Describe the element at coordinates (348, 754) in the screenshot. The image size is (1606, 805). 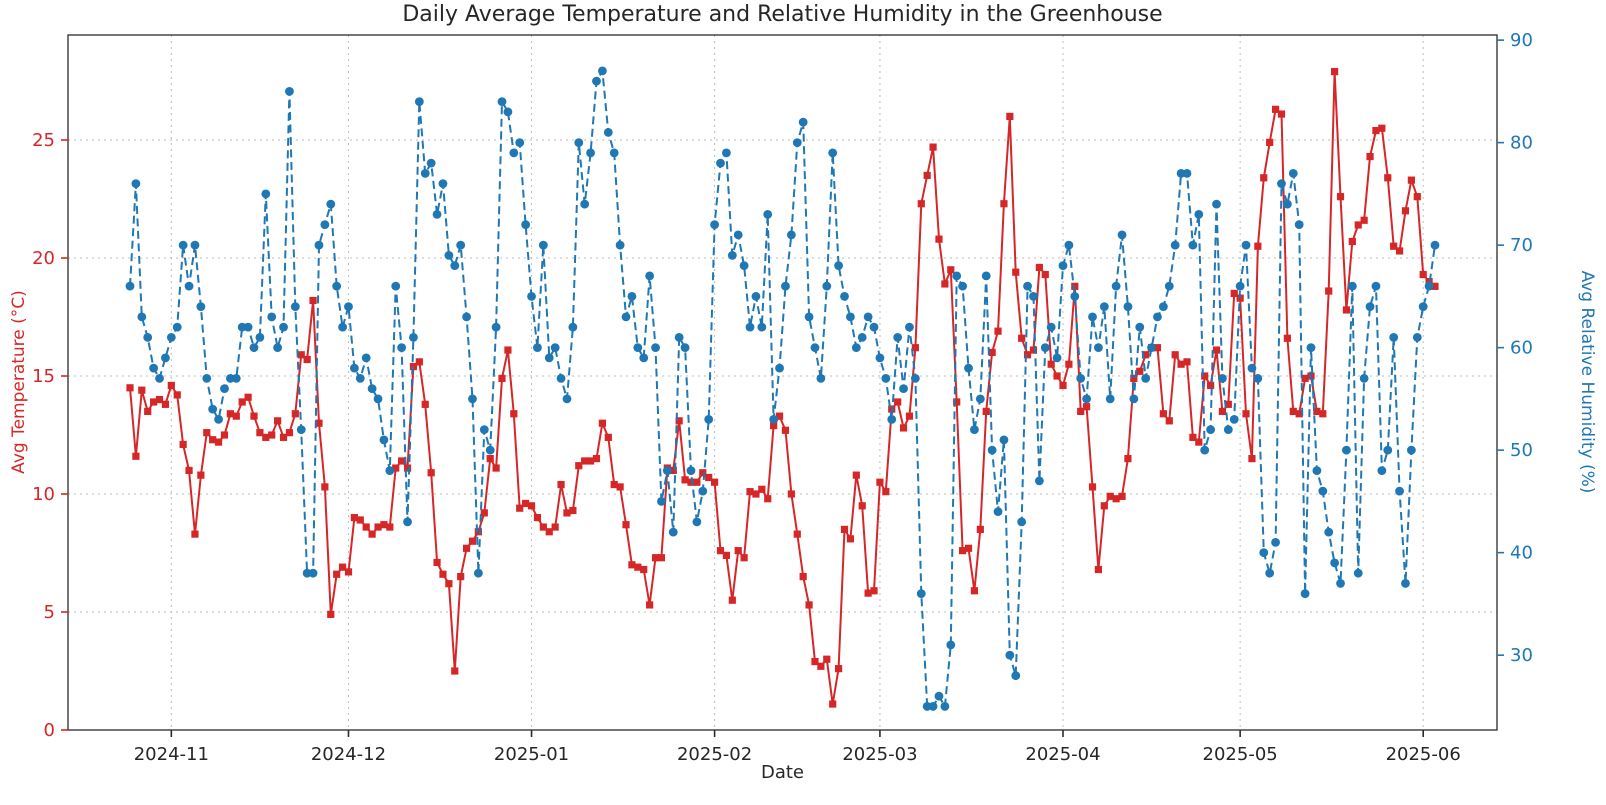
I see `x-tick-label: 2024-12` at that location.